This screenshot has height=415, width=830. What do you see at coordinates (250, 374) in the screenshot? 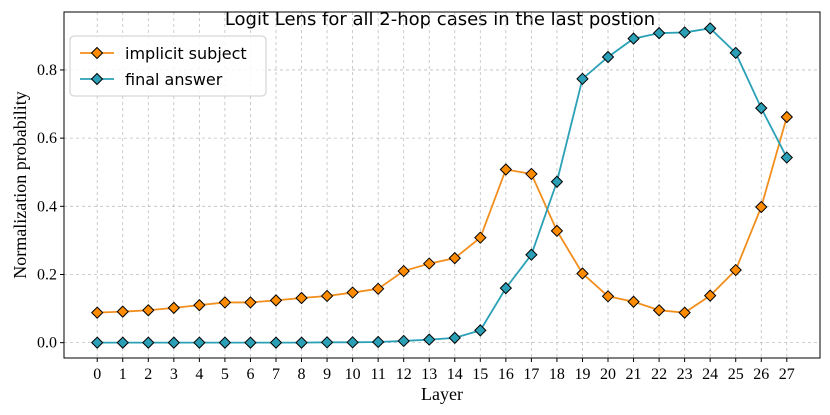
I see `x-tick-label: 6` at bounding box center [250, 374].